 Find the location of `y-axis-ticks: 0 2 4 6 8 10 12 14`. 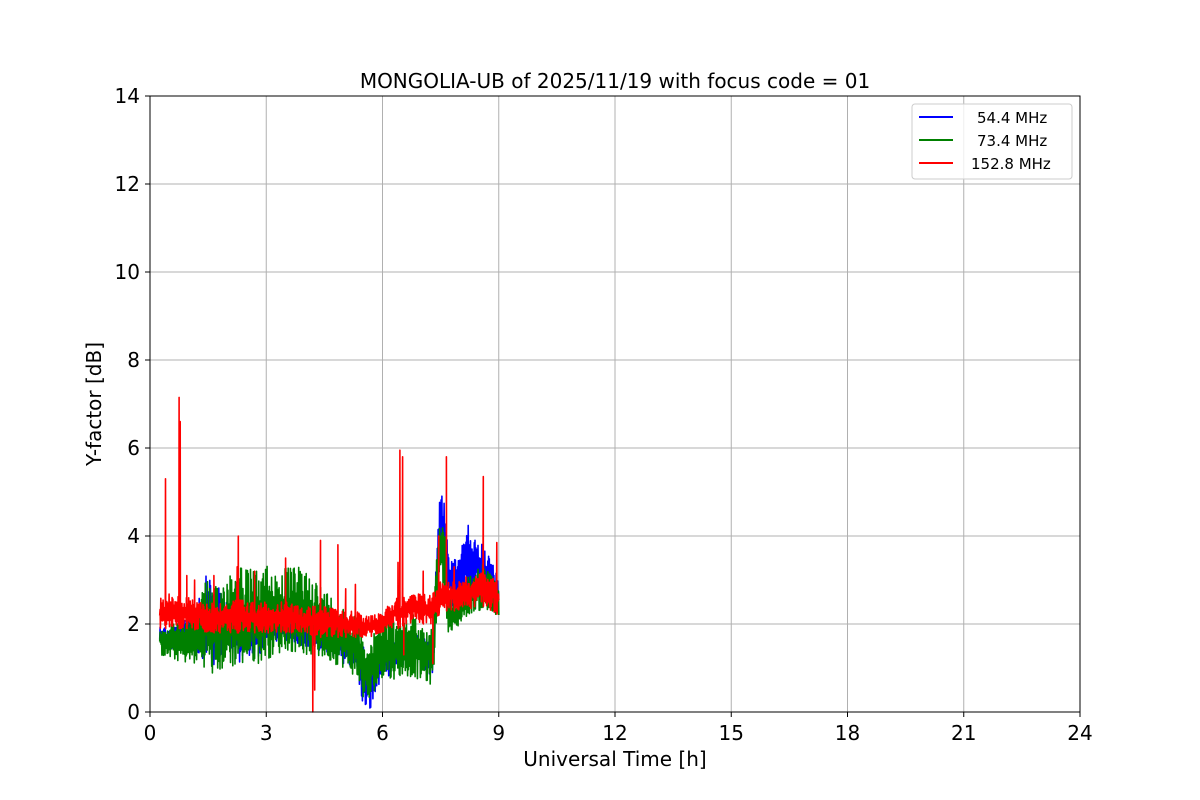

y-axis-ticks: 0 2 4 6 8 10 12 14 is located at coordinates (132, 404).